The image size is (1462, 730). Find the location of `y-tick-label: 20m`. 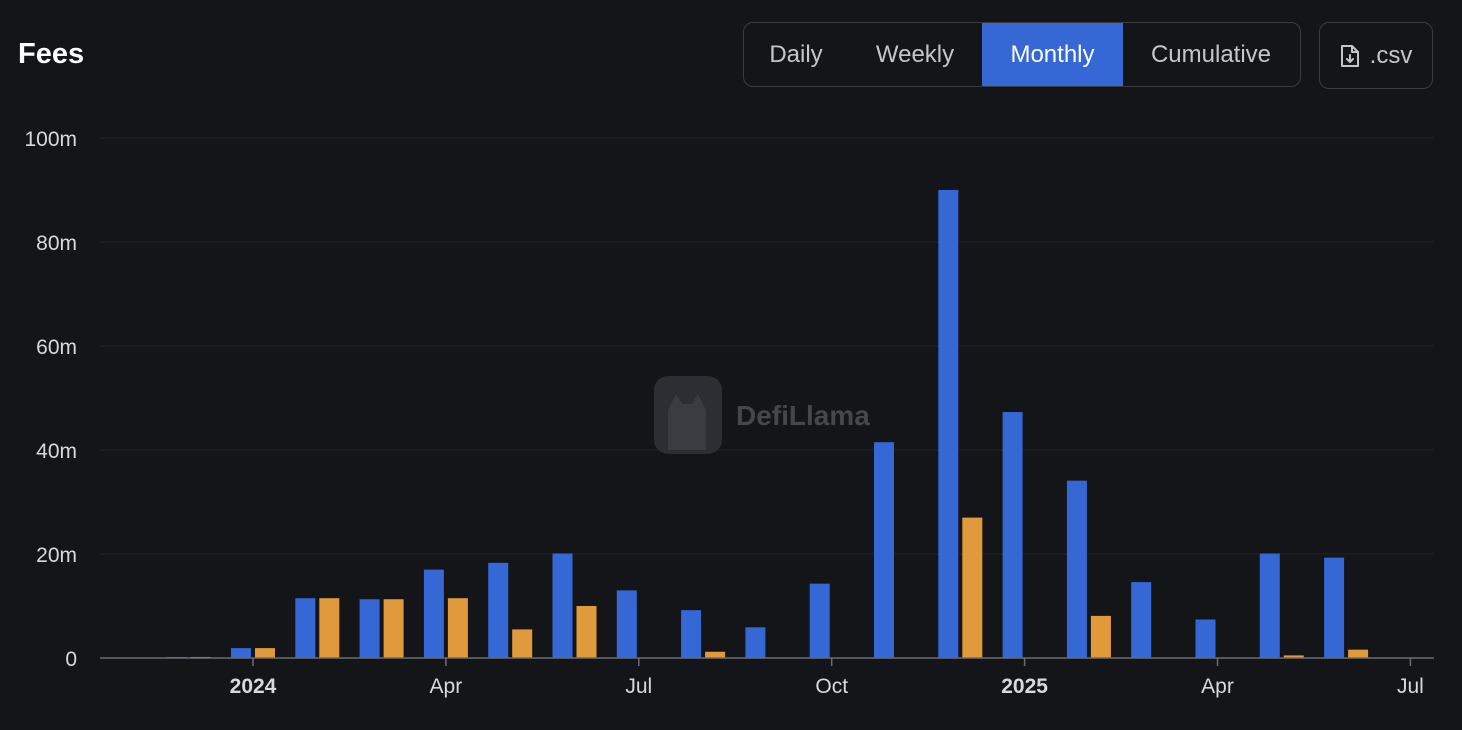

y-tick-label: 20m is located at coordinates (56, 555).